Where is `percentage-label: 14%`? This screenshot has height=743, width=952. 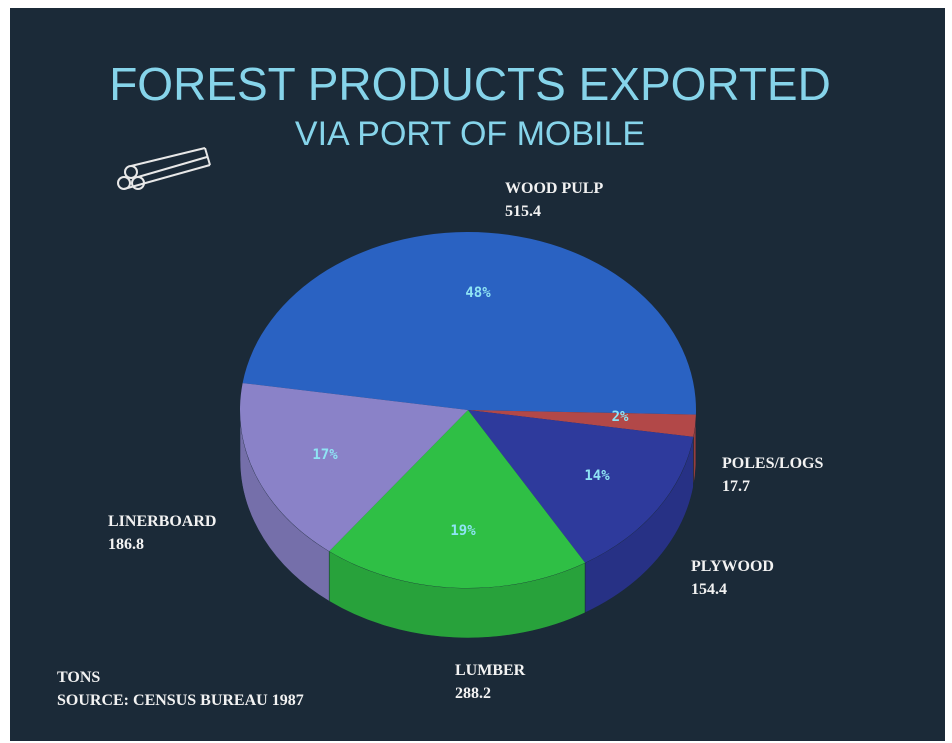
percentage-label: 14% is located at coordinates (597, 476).